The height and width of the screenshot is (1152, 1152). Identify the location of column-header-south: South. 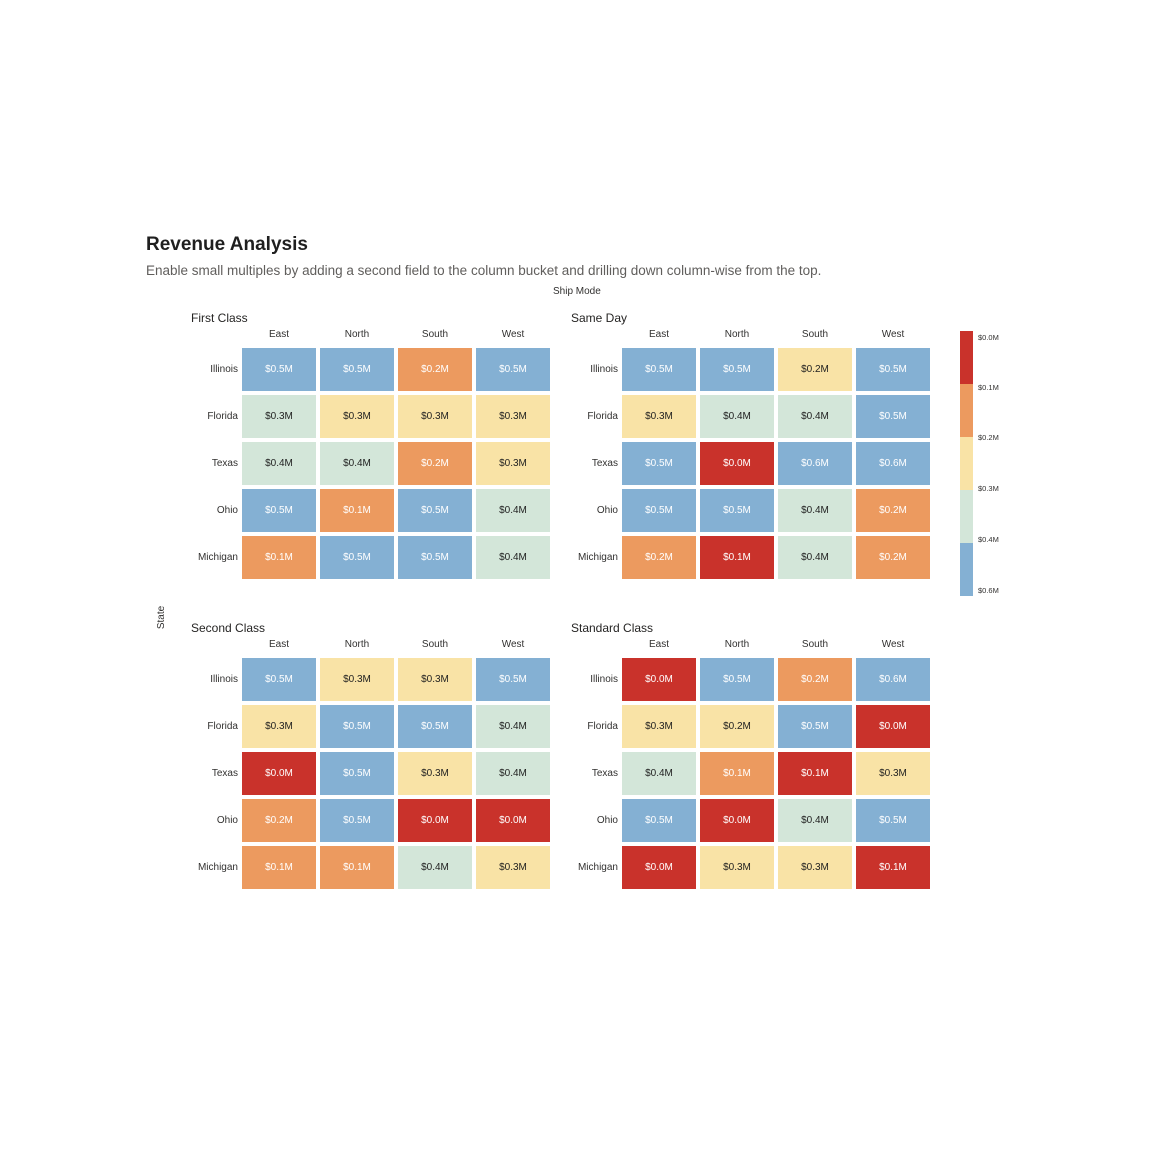
(815, 644).